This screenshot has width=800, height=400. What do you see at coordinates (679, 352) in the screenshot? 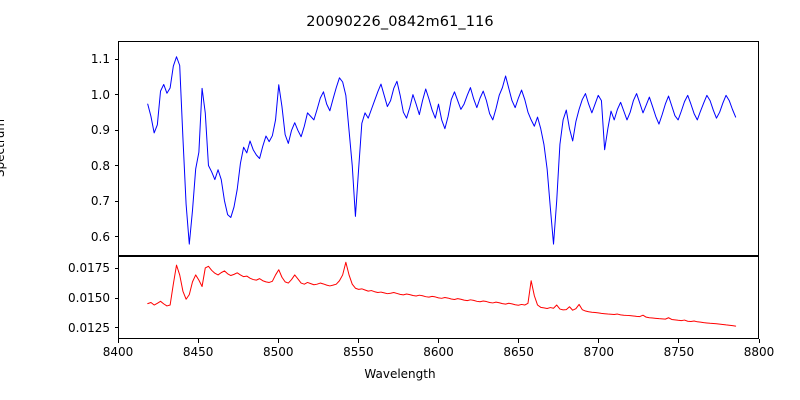
I see `x-tick-label: 8750` at bounding box center [679, 352].